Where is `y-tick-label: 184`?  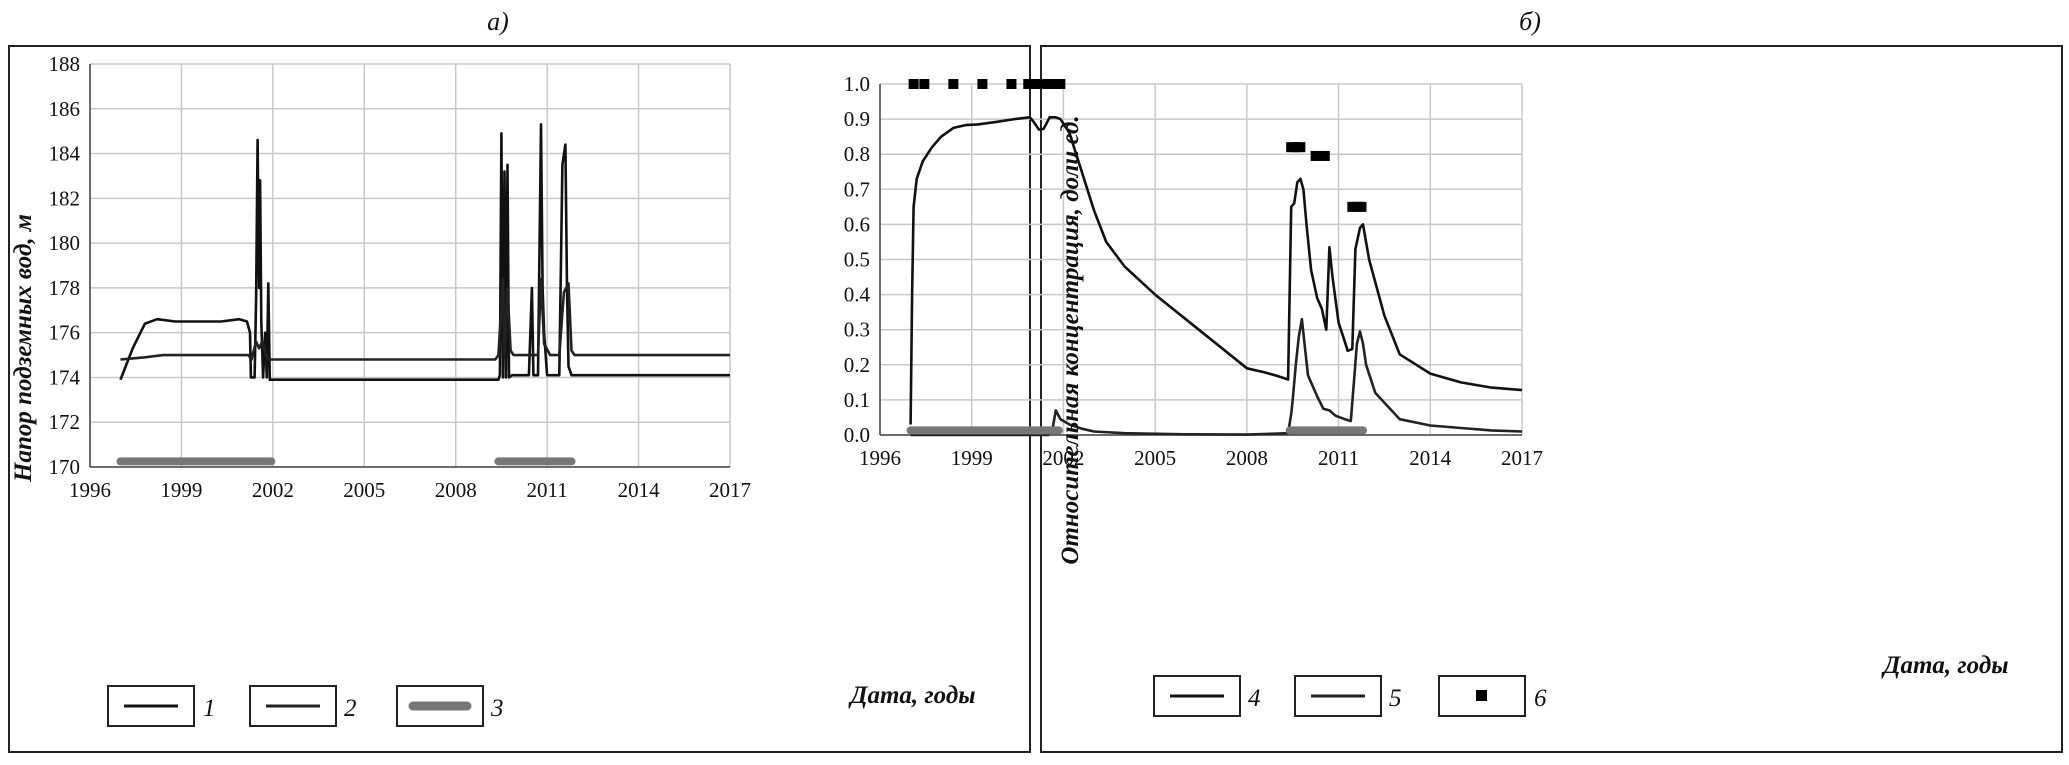
y-tick-label: 184 is located at coordinates (65, 154).